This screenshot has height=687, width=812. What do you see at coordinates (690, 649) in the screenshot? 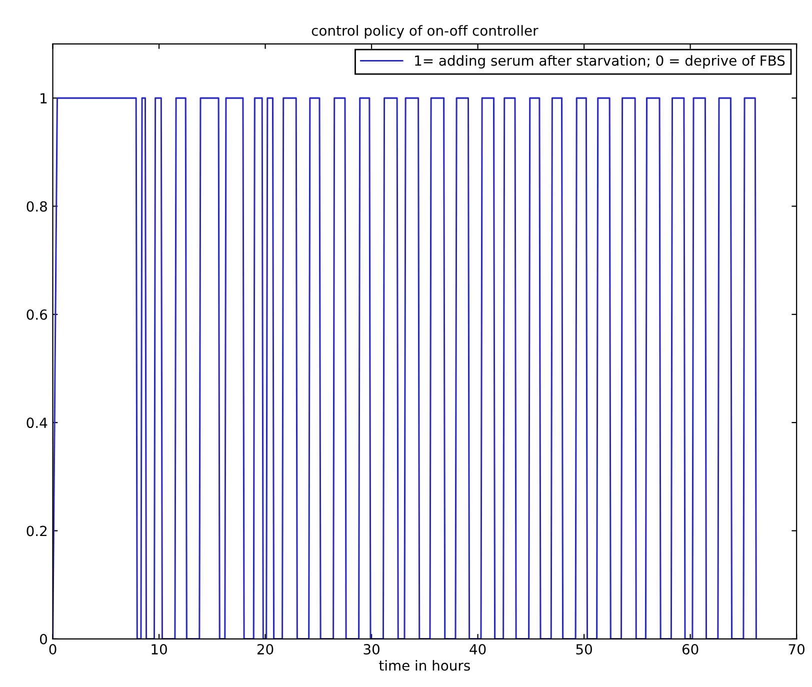
I see `x-tick-label: 60` at bounding box center [690, 649].